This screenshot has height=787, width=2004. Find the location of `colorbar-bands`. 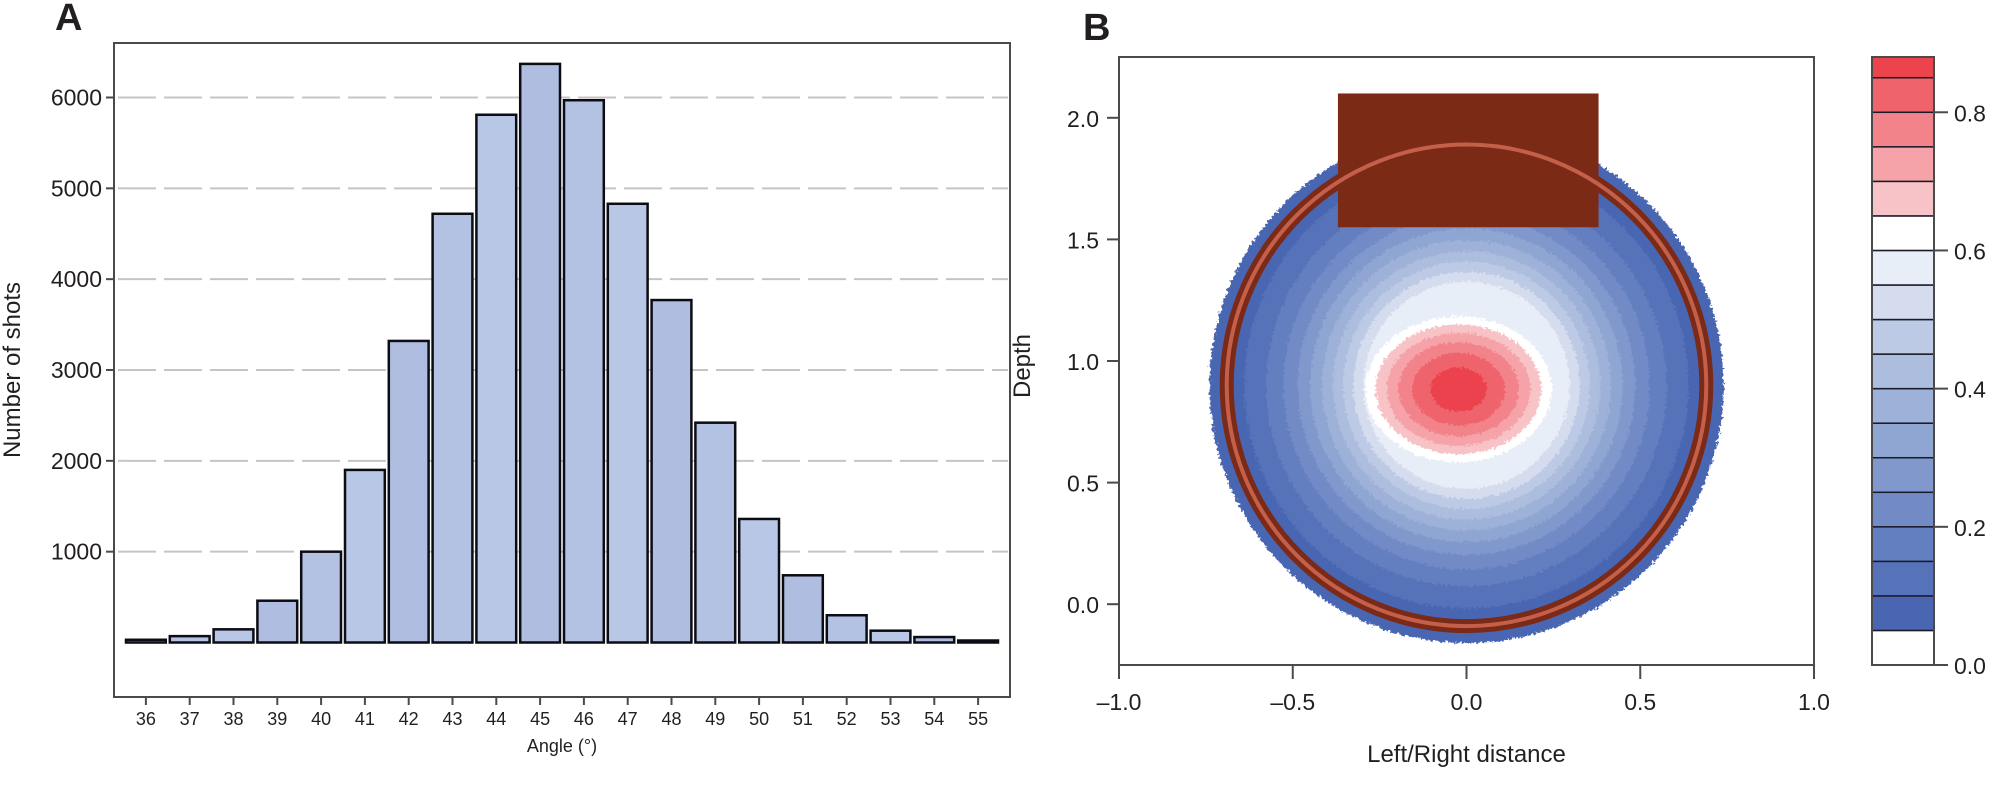

colorbar-bands is located at coordinates (1903, 361).